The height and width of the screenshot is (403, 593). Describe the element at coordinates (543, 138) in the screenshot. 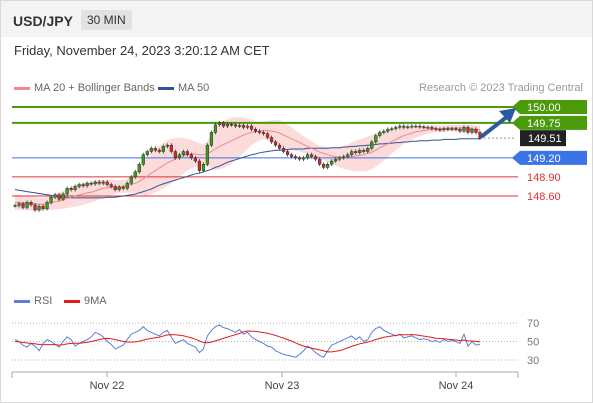

I see `last-price-tag` at that location.